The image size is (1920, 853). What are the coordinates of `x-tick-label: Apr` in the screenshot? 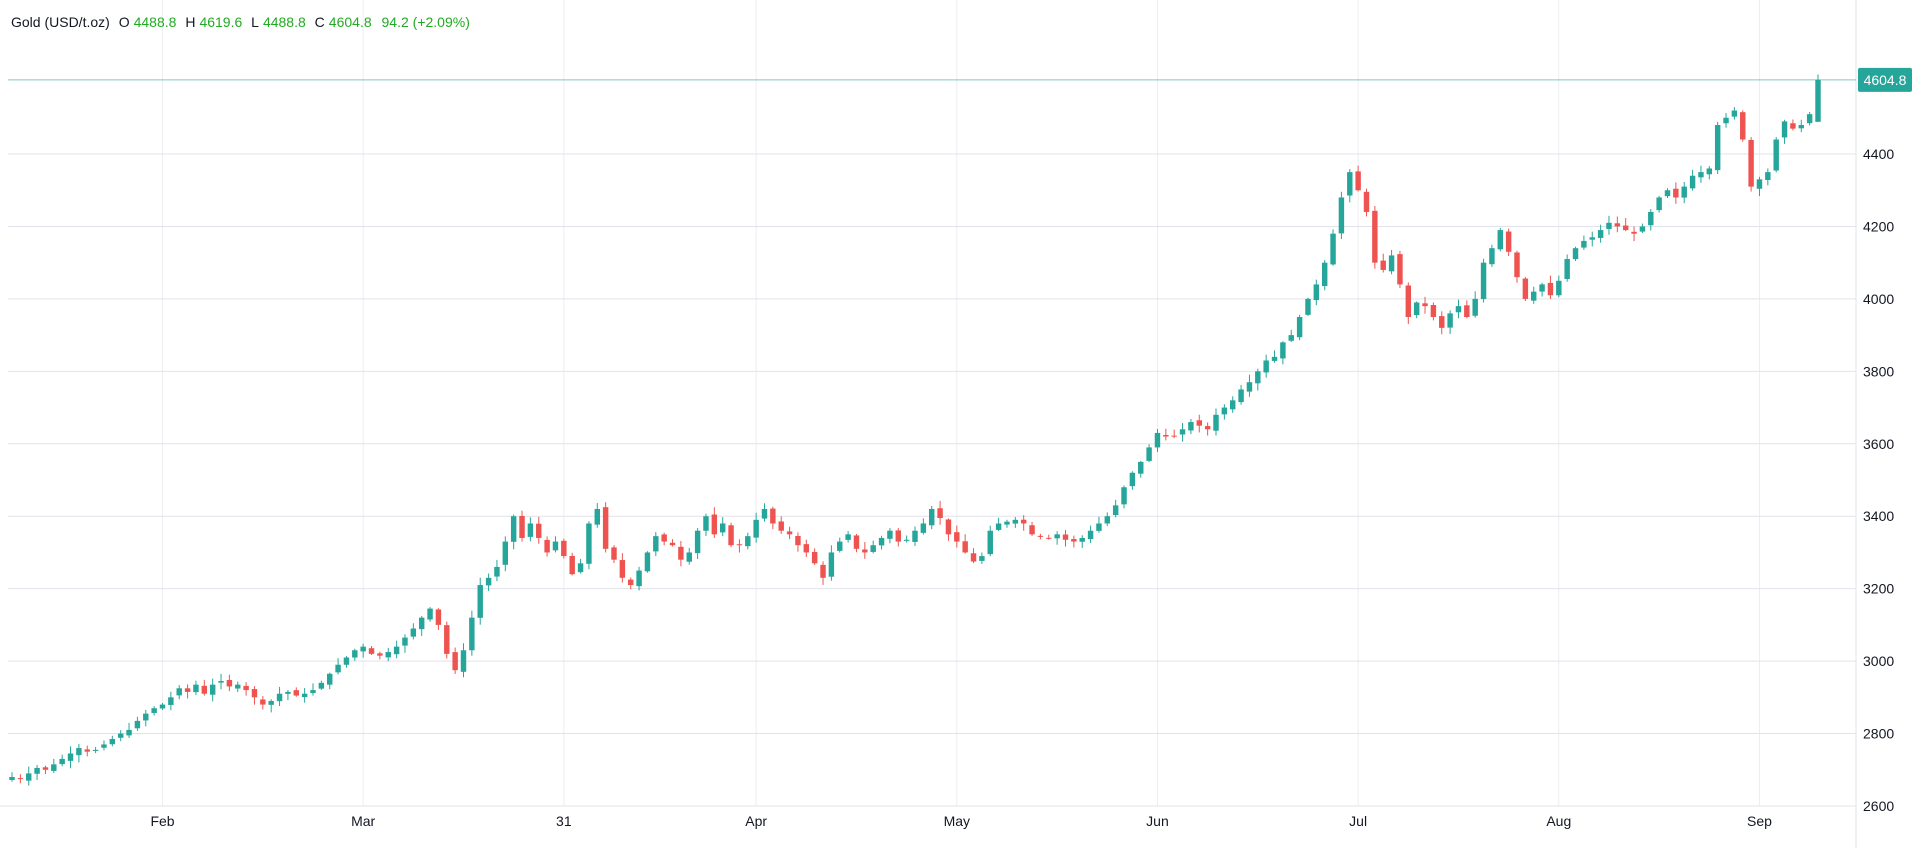 It's located at (756, 821).